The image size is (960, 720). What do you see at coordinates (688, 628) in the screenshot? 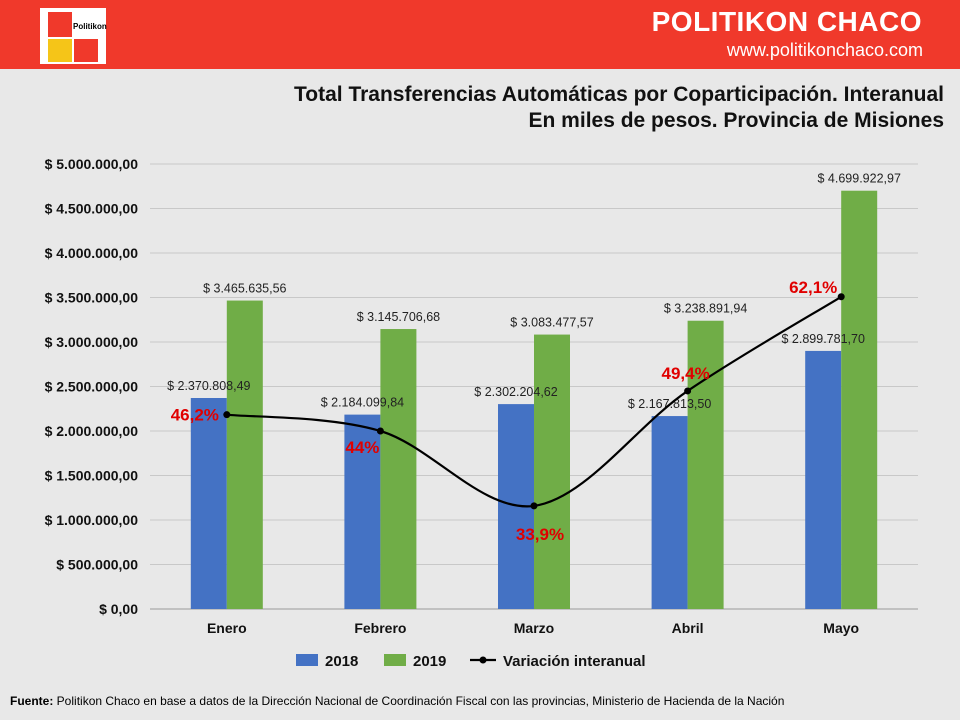
I see `x-tick-label: Abril` at bounding box center [688, 628].